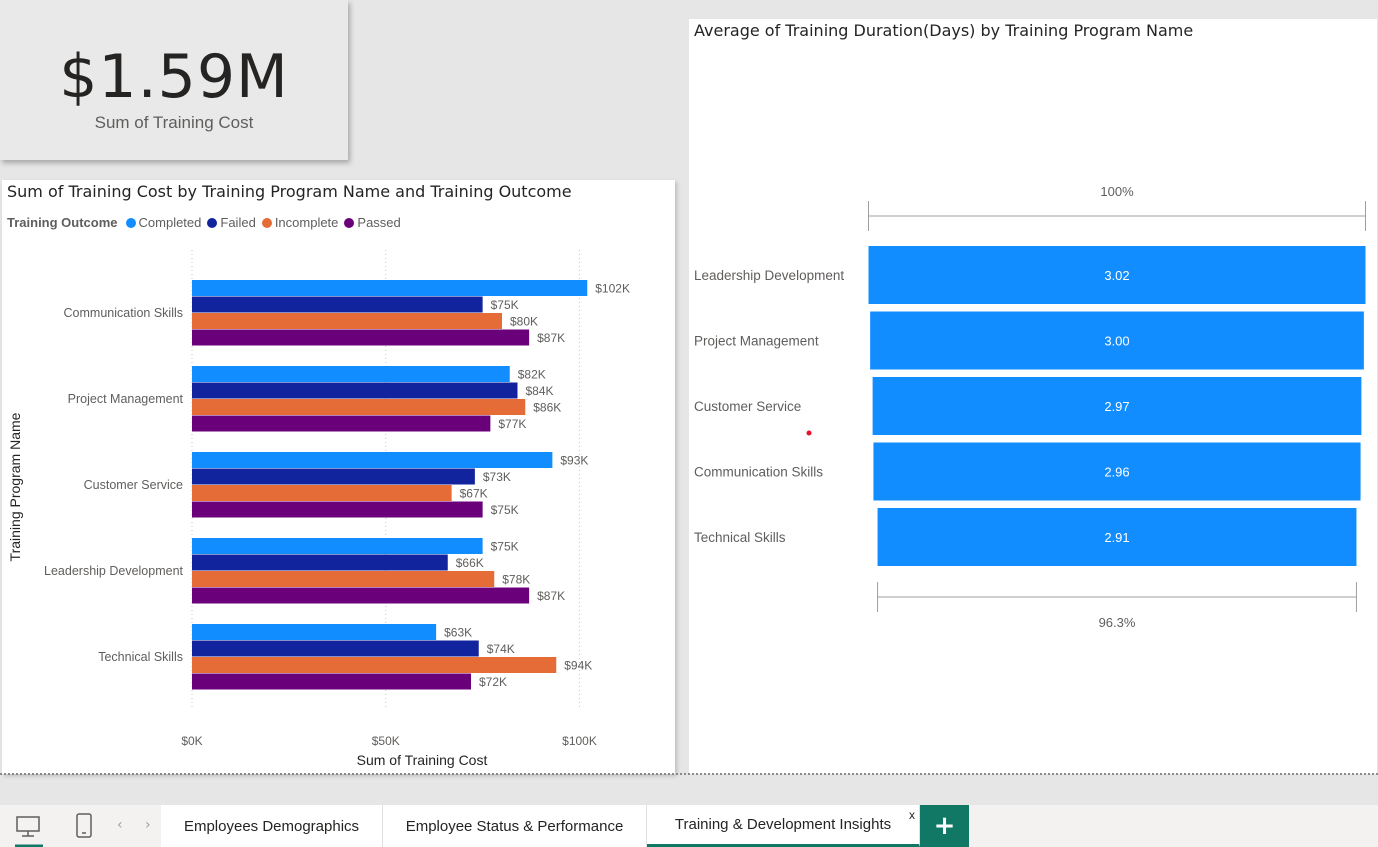  Describe the element at coordinates (148, 825) in the screenshot. I see `chevron-right-icon: ›` at that location.